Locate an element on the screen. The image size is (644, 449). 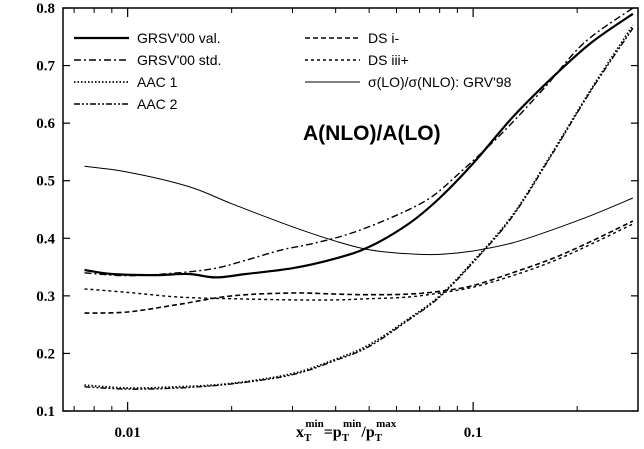
x-label-base: x is located at coordinates (300, 432).